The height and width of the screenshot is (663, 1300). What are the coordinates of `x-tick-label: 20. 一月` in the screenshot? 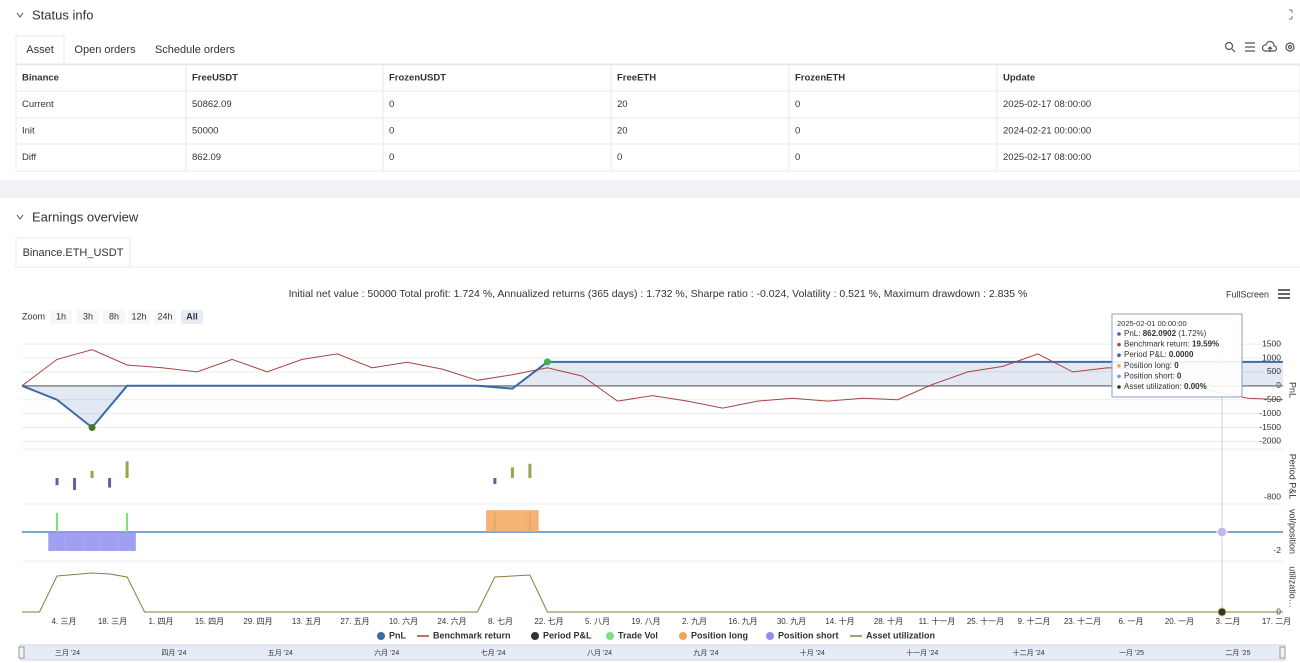 It's located at (1179, 621).